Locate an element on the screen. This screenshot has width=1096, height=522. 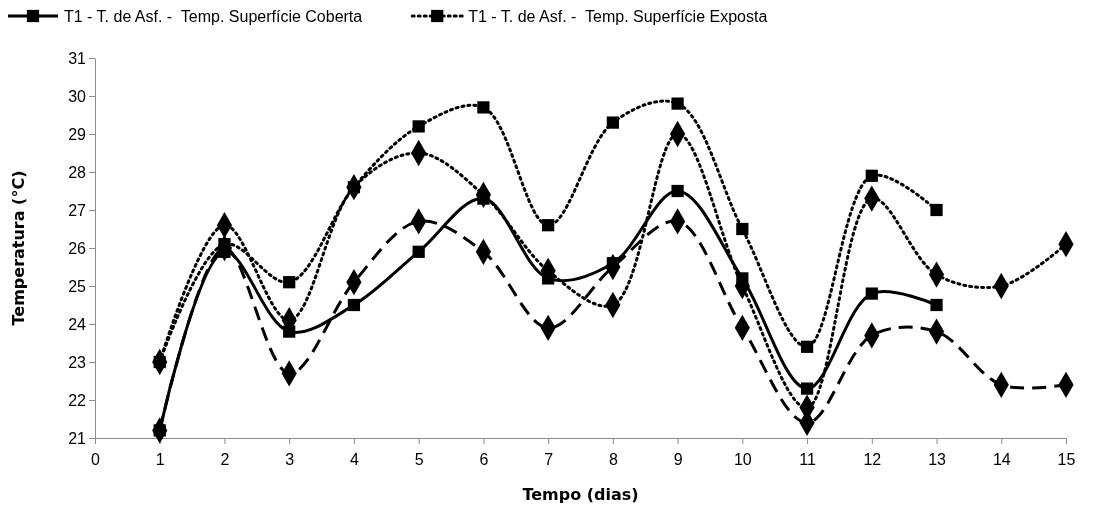
legend-label: T1 - T. de Asf. - Temp. Superfície Coberta is located at coordinates (213, 16).